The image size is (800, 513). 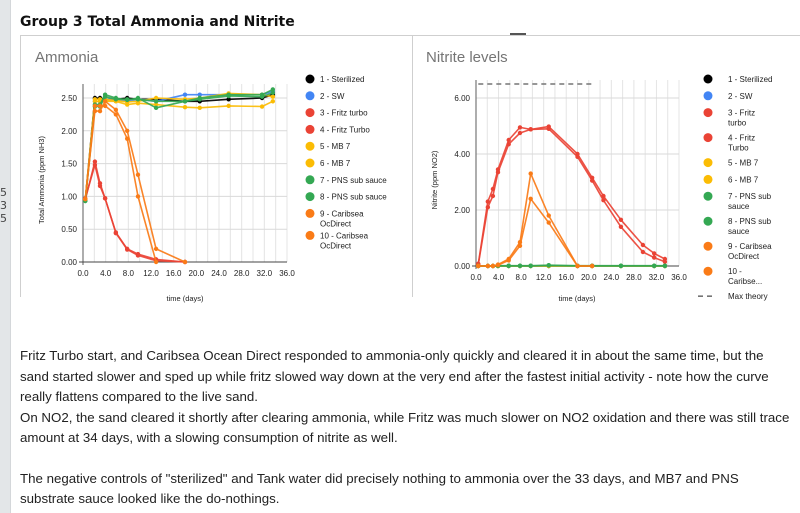 What do you see at coordinates (731, 179) in the screenshot?
I see `legend-item: 6 - MB 7` at bounding box center [731, 179].